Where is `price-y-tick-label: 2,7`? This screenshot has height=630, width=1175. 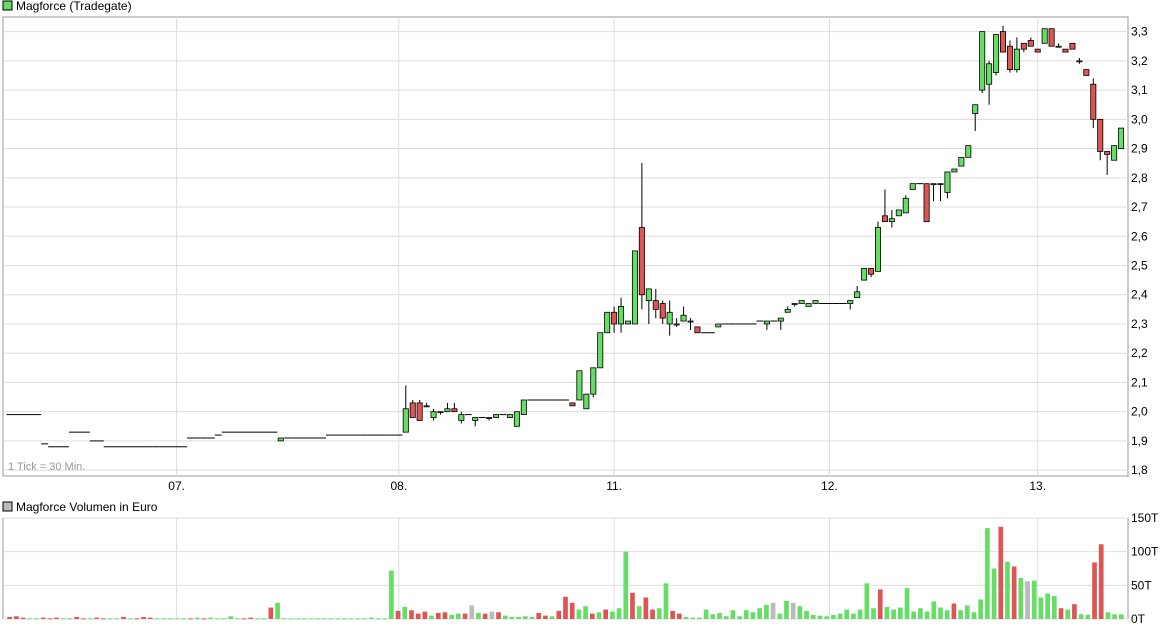
price-y-tick-label: 2,7 is located at coordinates (1139, 207).